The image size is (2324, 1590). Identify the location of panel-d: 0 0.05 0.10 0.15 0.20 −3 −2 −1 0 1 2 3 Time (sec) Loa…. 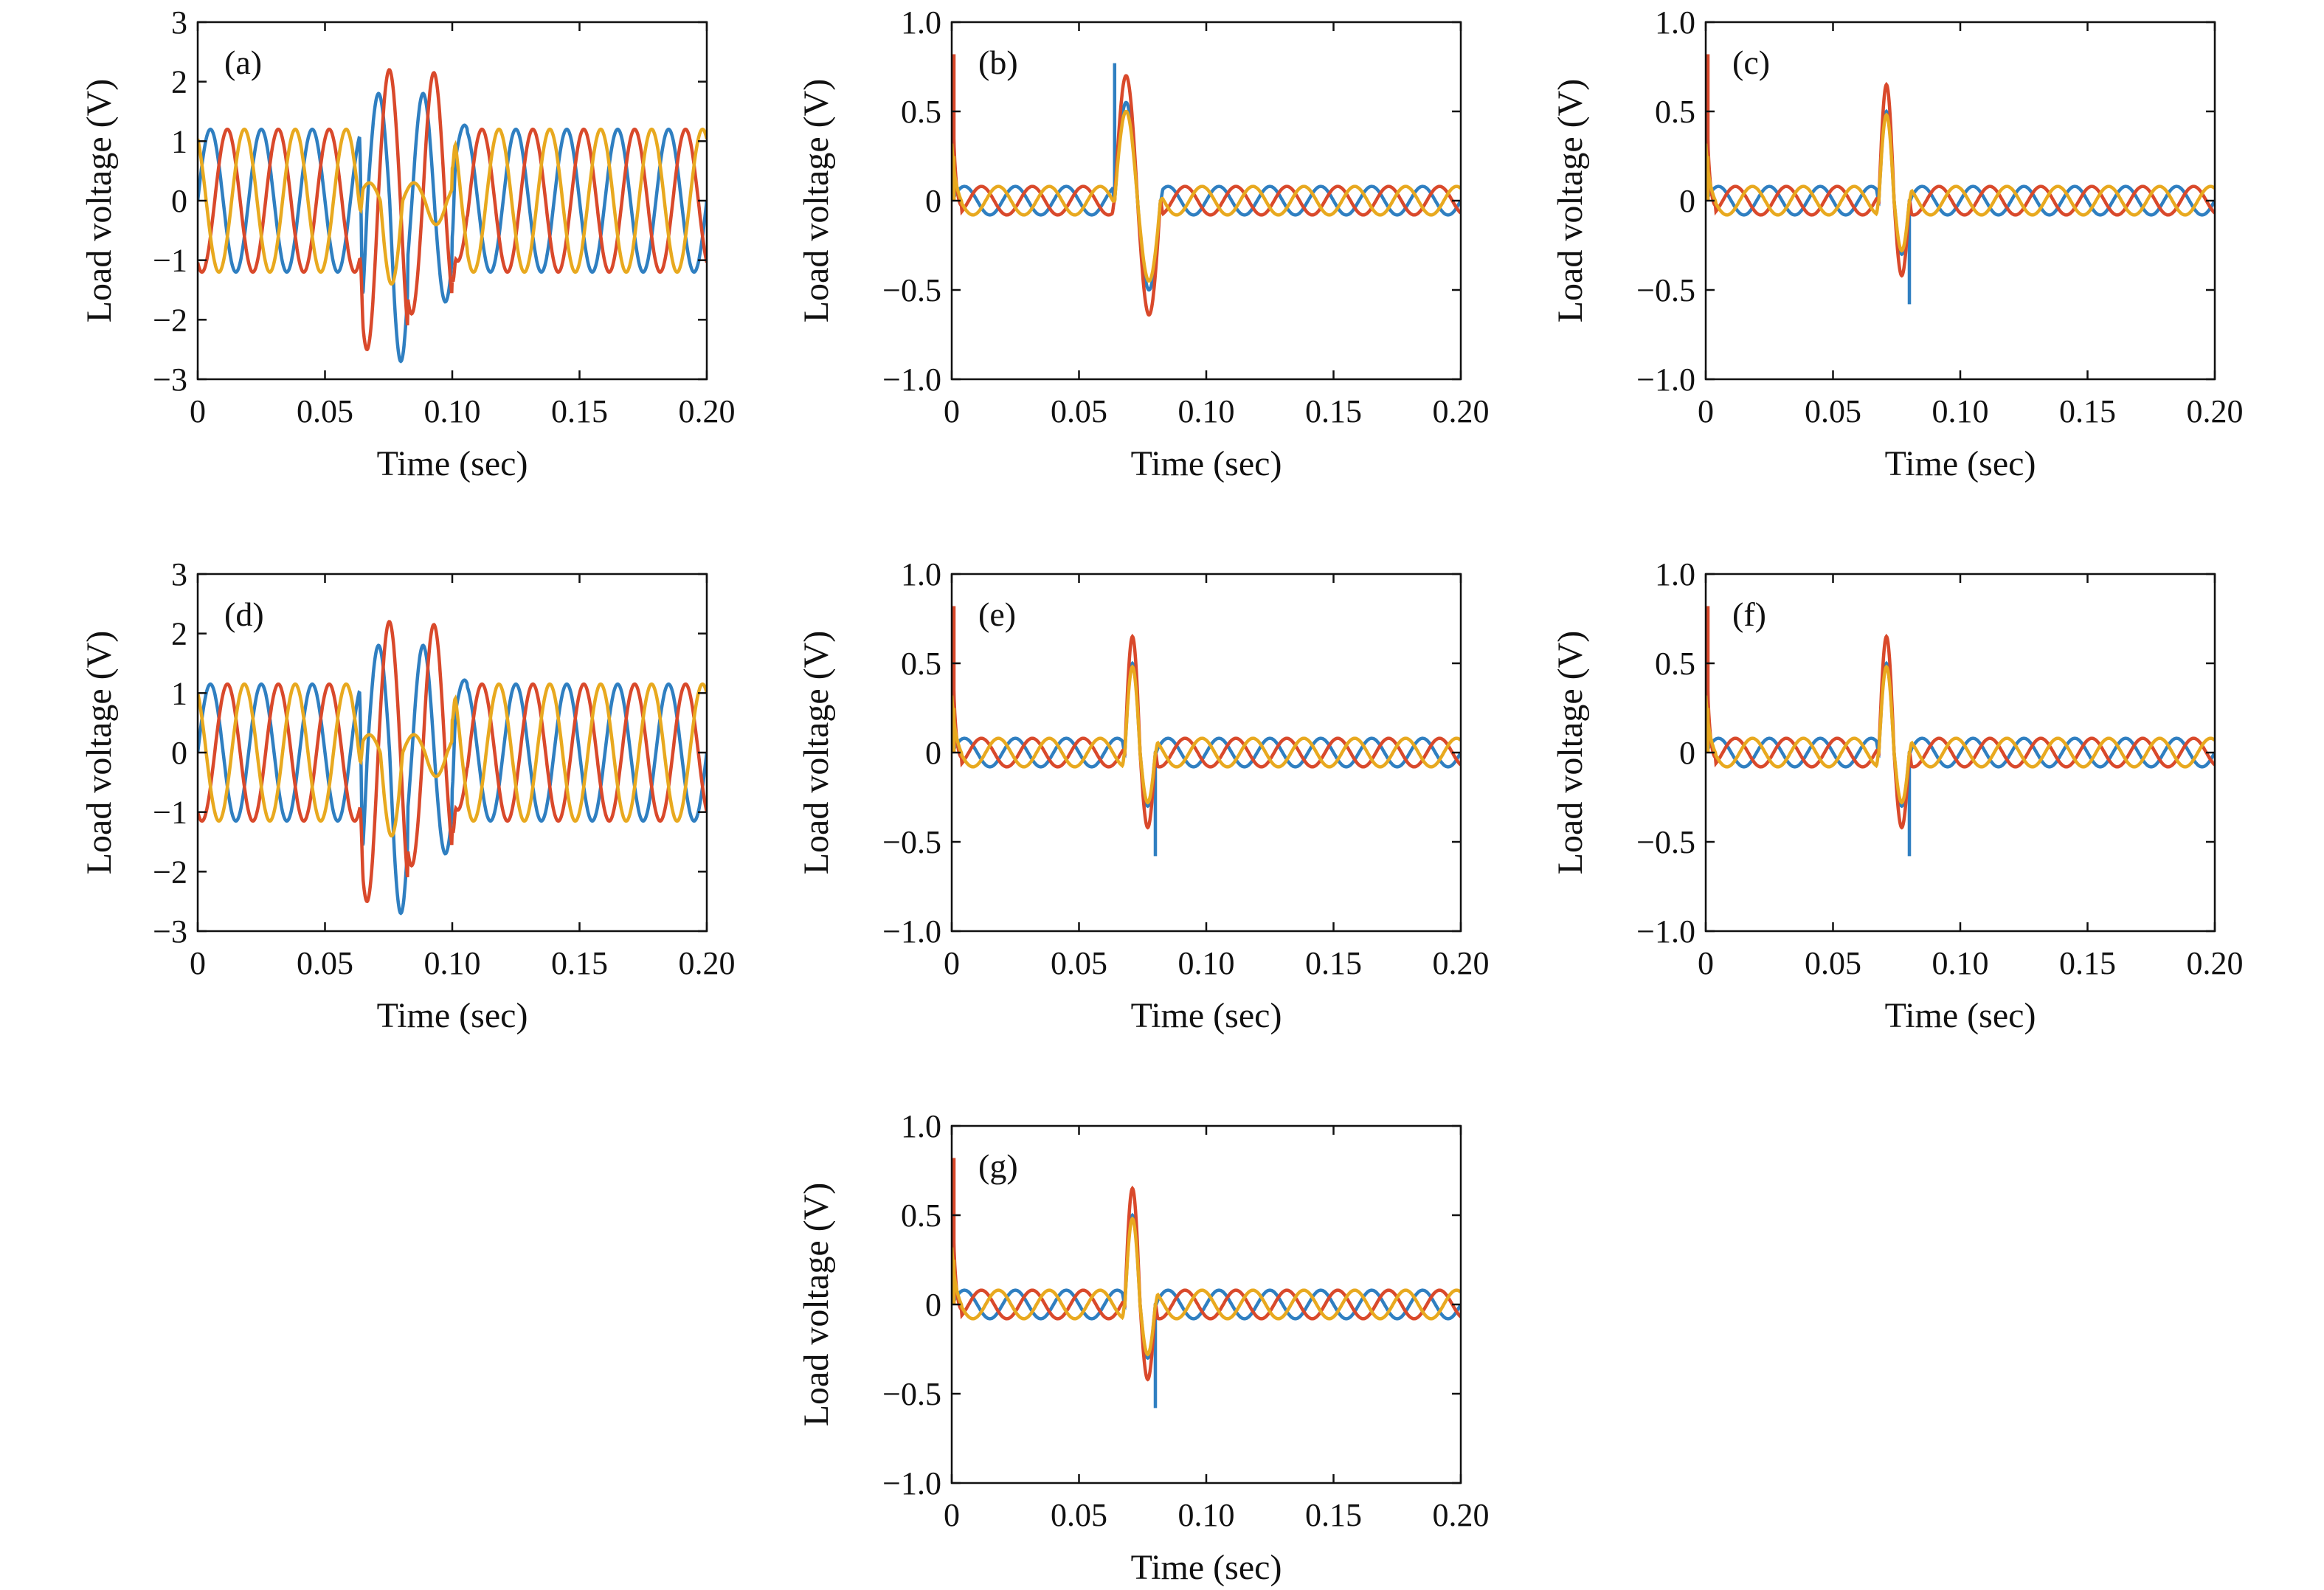
(408, 796).